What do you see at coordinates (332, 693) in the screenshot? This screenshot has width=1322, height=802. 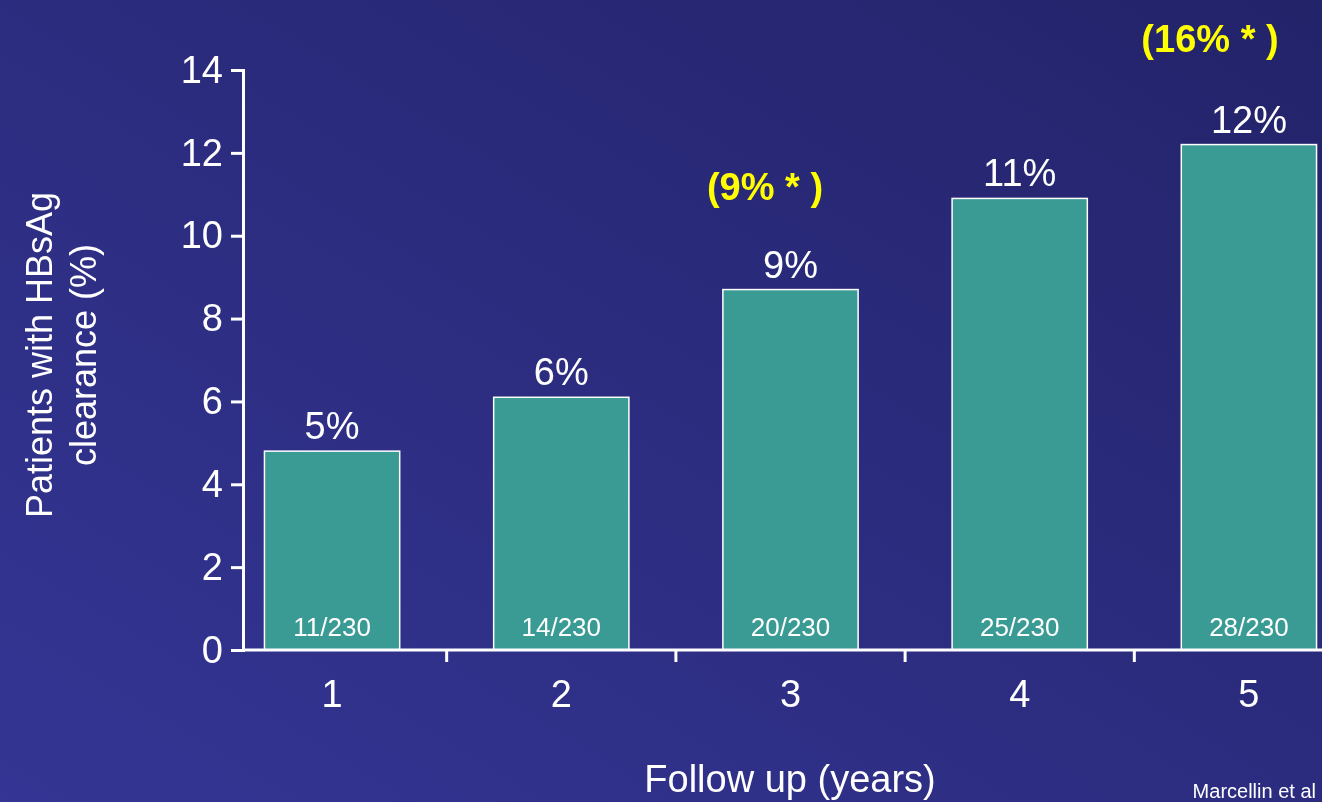 I see `x-tick-label: 1` at bounding box center [332, 693].